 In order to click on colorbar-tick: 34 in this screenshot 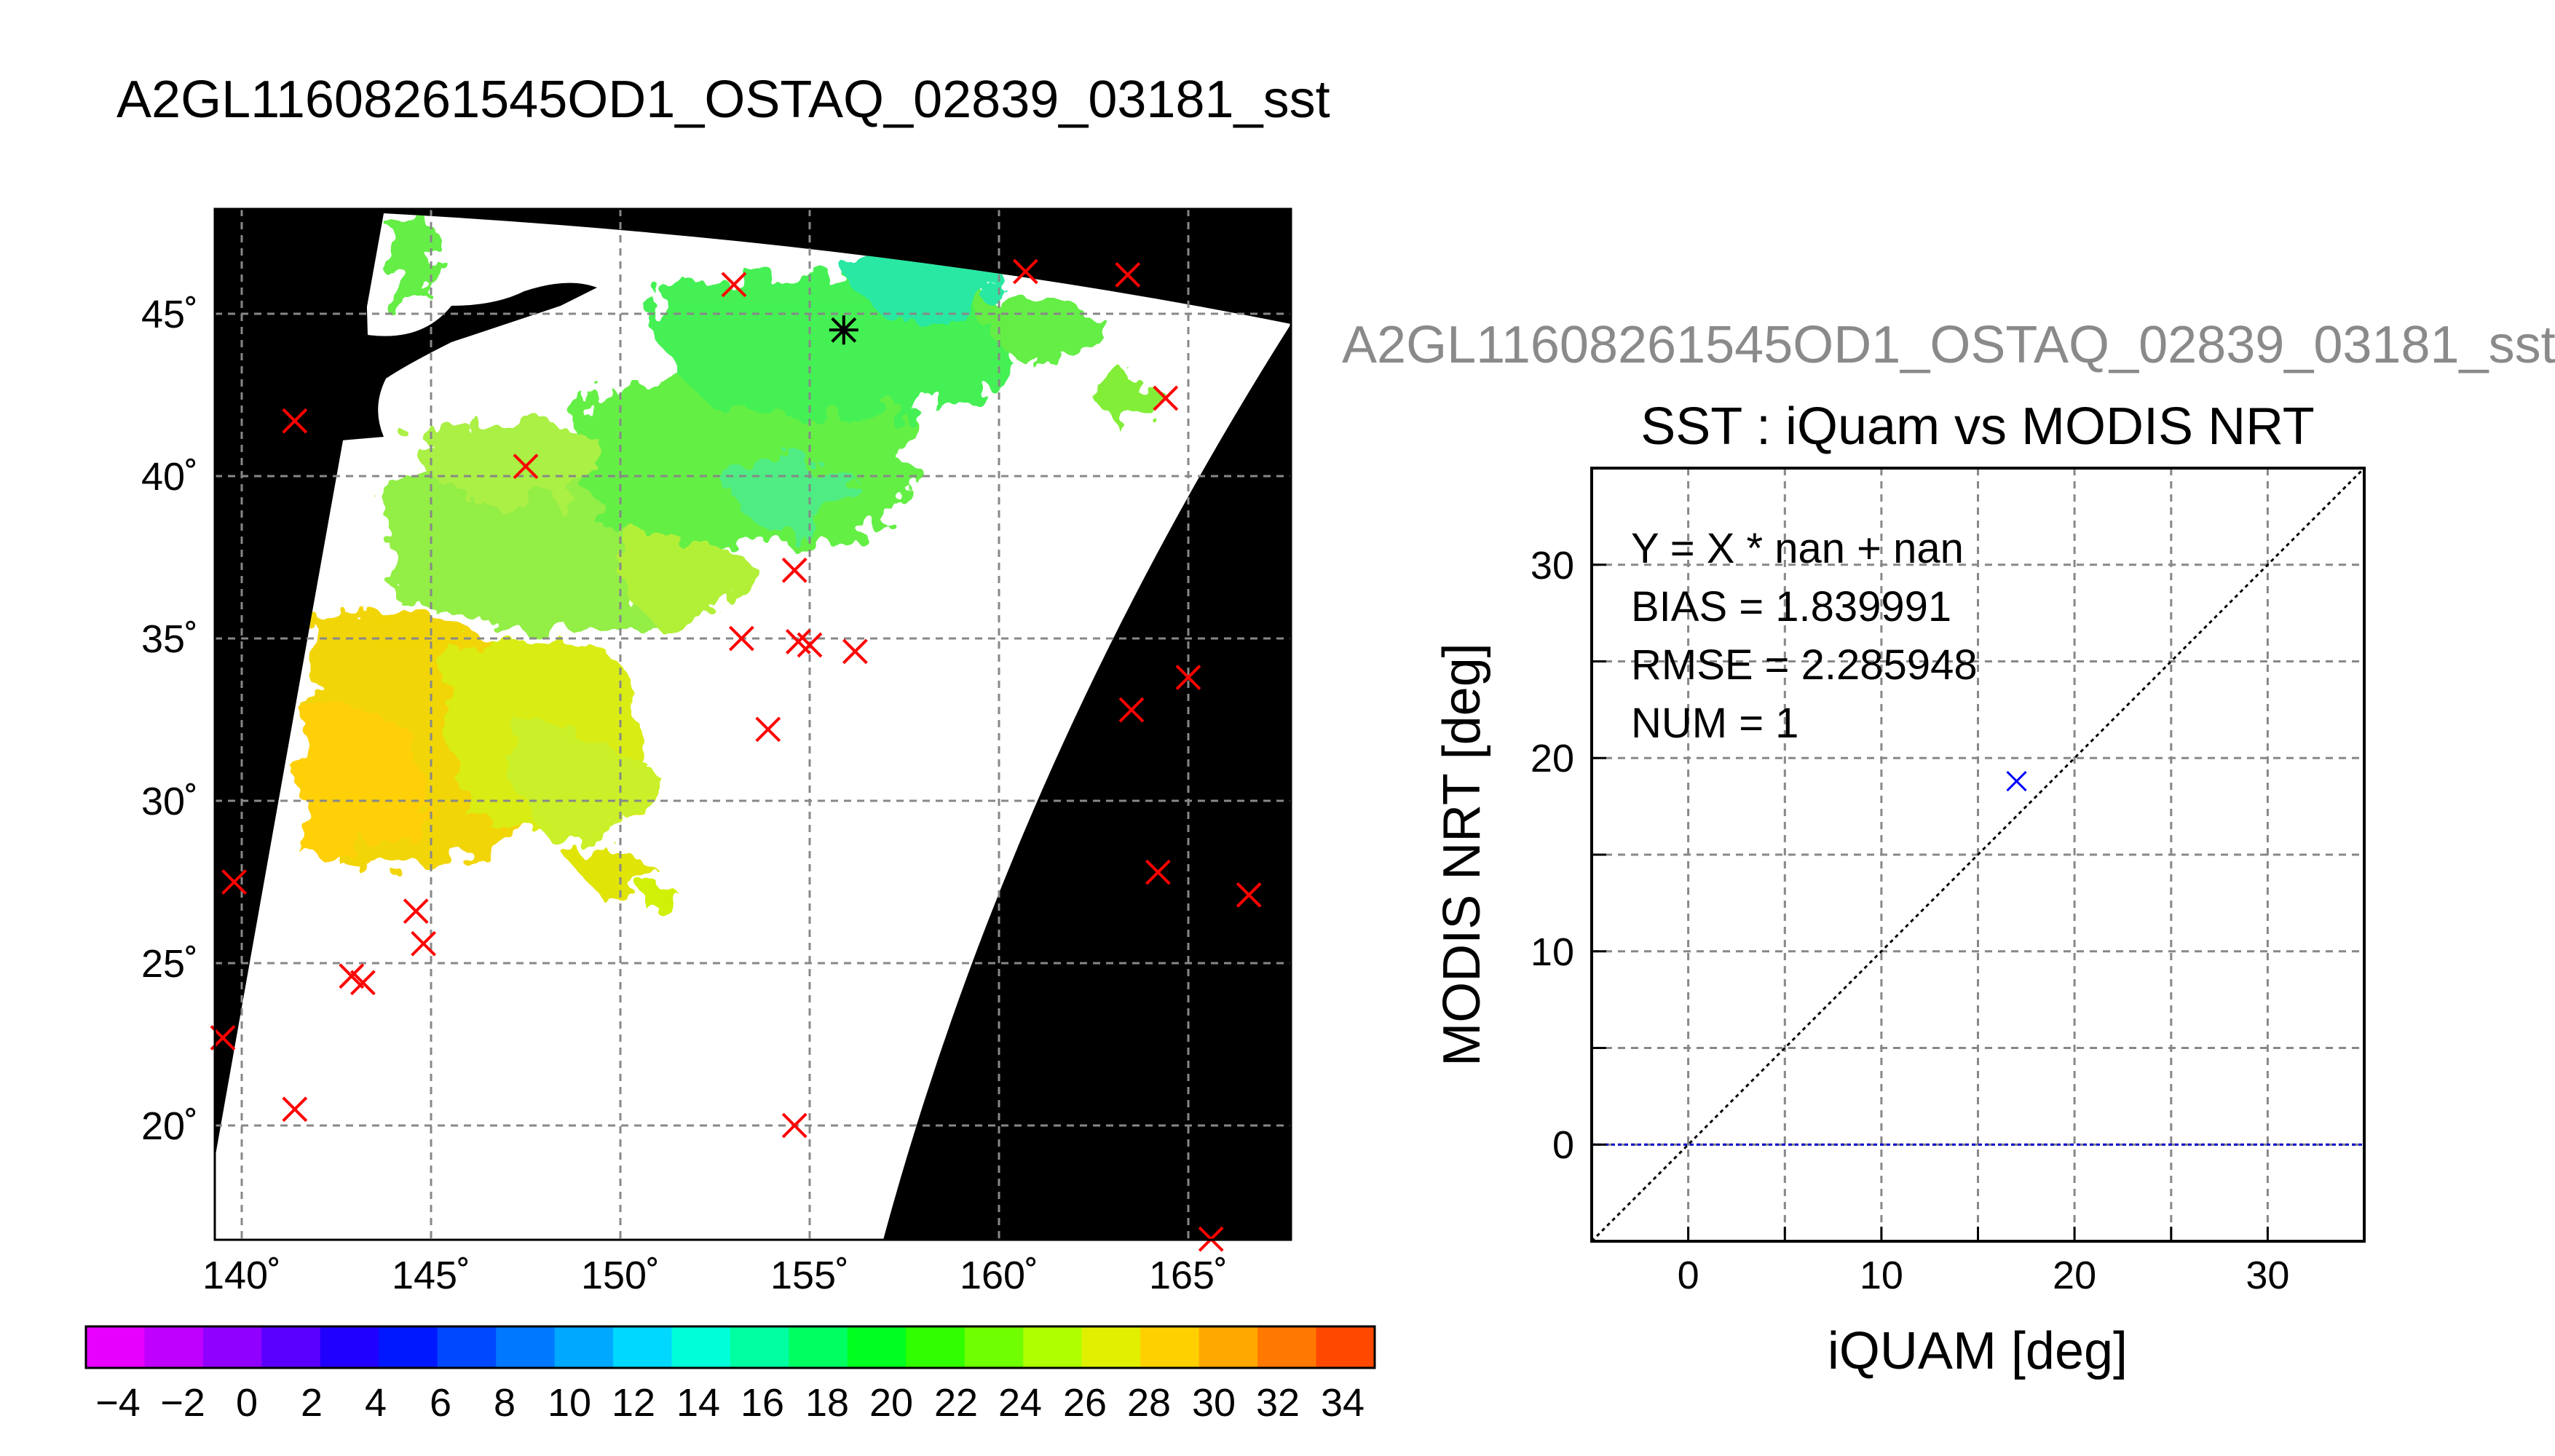, I will do `click(1343, 1403)`.